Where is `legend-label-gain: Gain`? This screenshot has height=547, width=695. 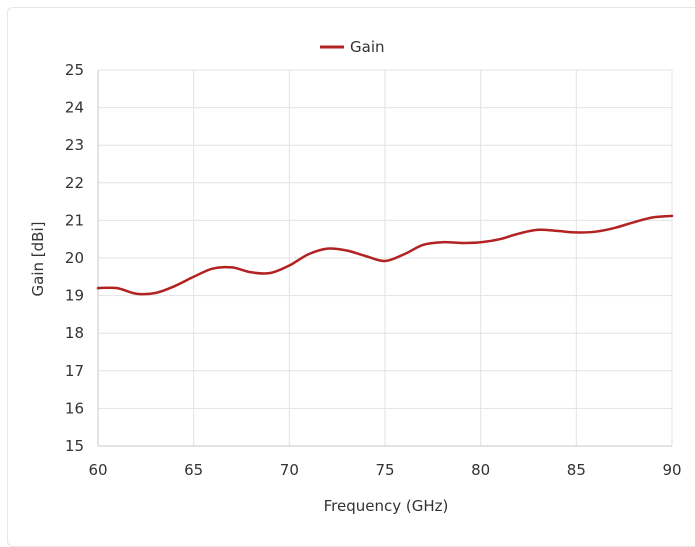
legend-label-gain: Gain is located at coordinates (367, 47).